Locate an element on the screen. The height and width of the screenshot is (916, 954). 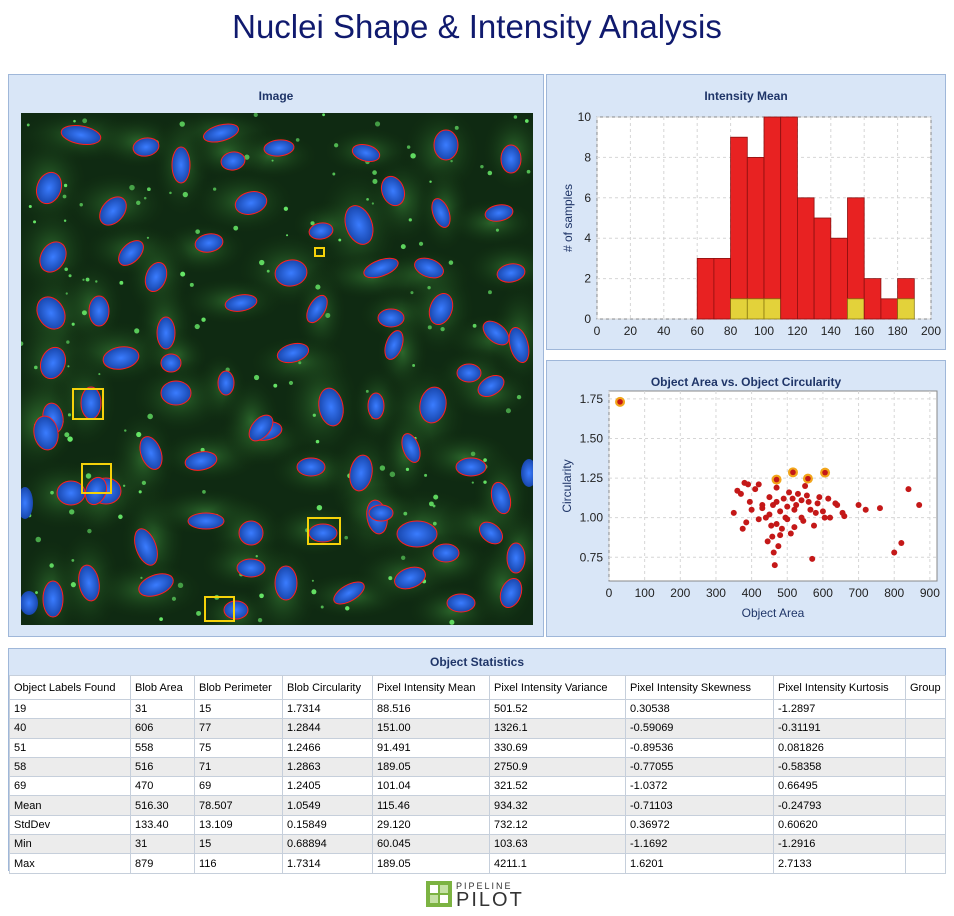
column-header: Pixel Intensity Mean is located at coordinates (431, 687).